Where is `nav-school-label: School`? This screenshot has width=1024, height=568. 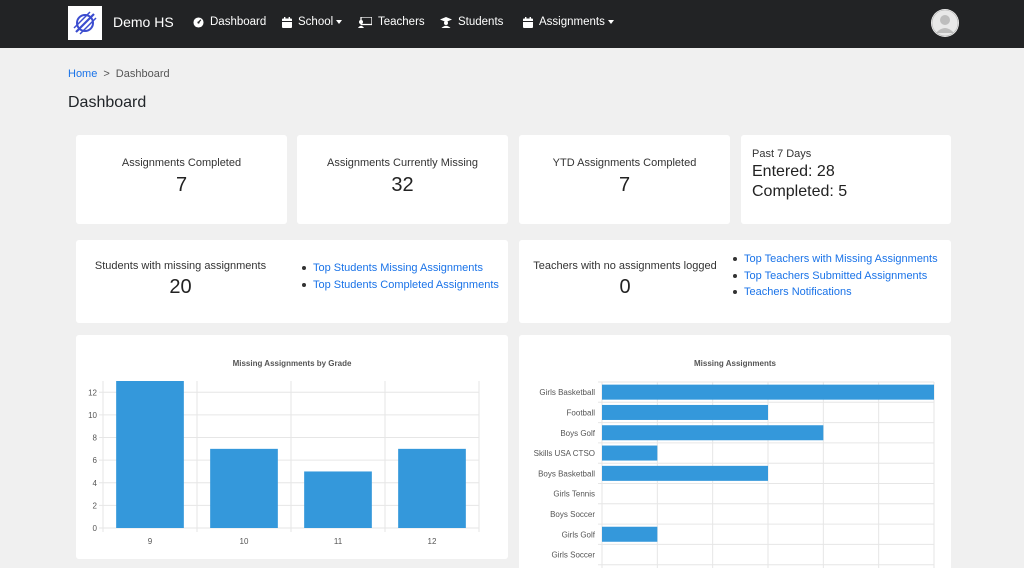 nav-school-label: School is located at coordinates (316, 22).